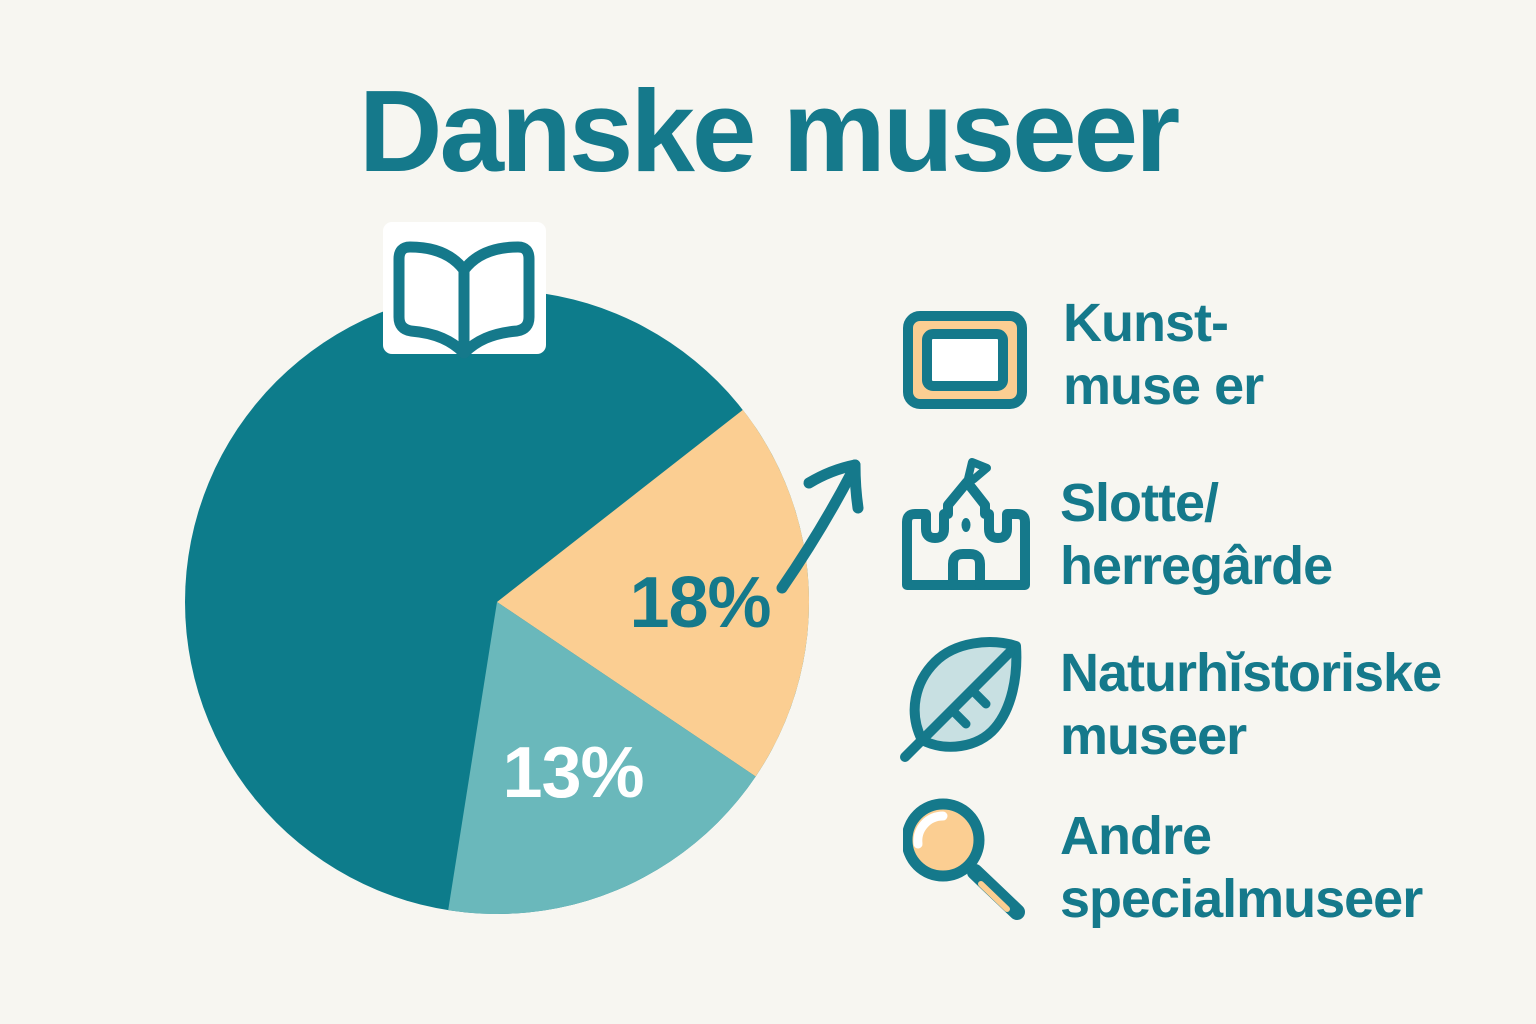  What do you see at coordinates (769, 131) in the screenshot?
I see `chart-title: Danske museer` at bounding box center [769, 131].